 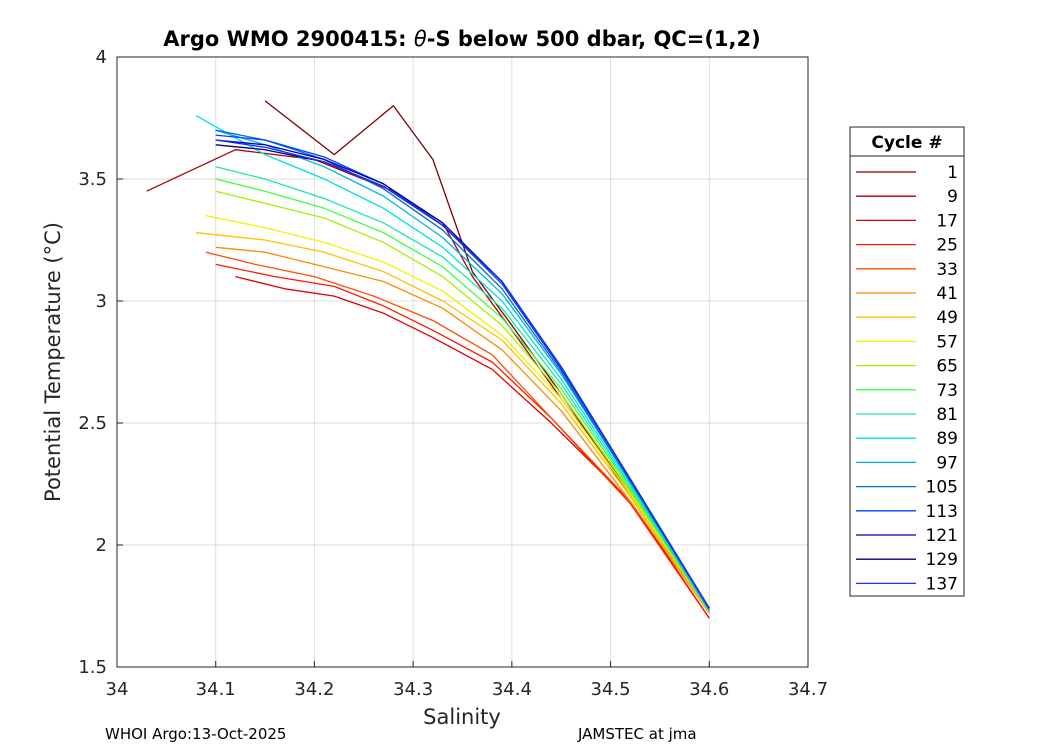 I want to click on legend-label-97: 97, so click(x=947, y=463).